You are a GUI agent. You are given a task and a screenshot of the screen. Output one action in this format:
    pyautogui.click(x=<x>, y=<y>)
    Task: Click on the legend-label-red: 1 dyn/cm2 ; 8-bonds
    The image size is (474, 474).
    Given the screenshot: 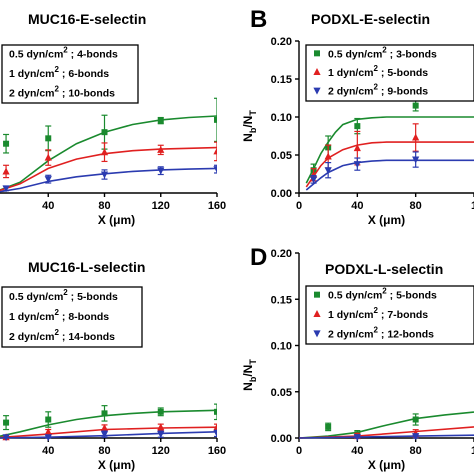 What is the action you would take?
    pyautogui.click(x=59, y=315)
    